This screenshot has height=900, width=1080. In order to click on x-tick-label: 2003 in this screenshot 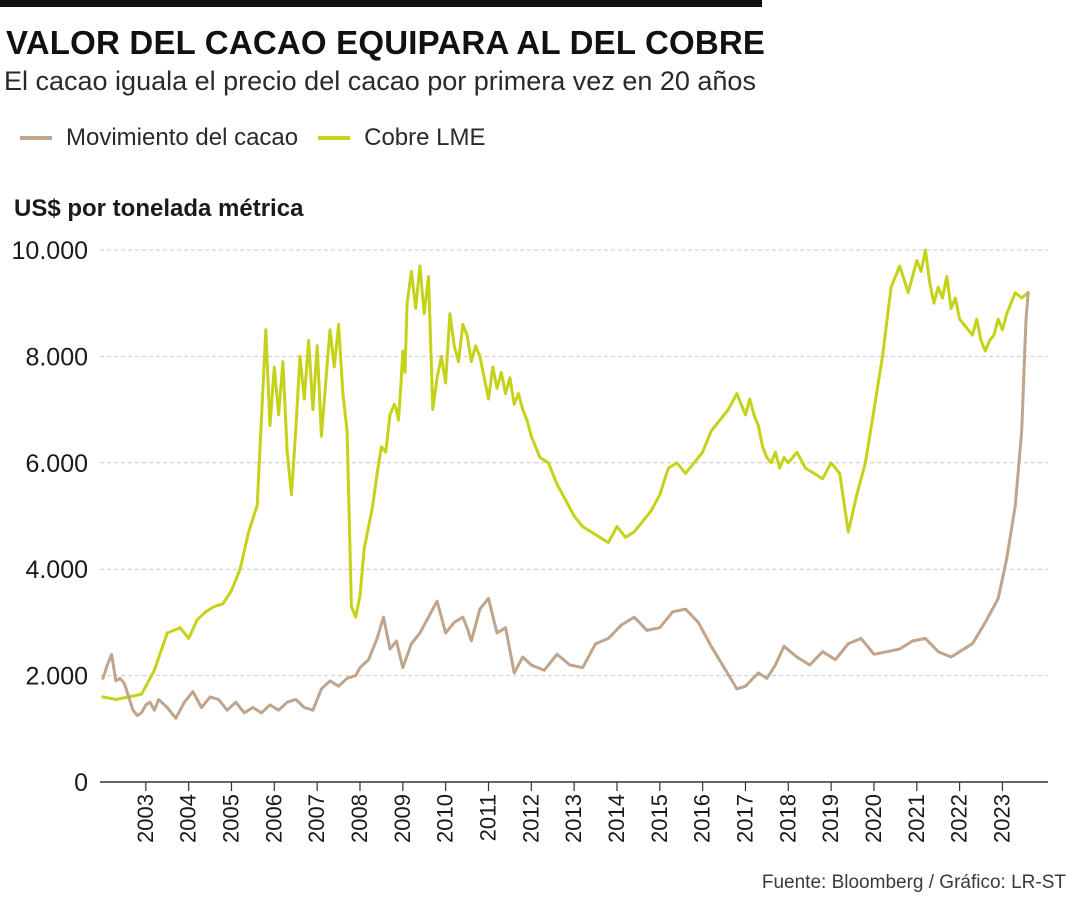, I will do `click(145, 818)`.